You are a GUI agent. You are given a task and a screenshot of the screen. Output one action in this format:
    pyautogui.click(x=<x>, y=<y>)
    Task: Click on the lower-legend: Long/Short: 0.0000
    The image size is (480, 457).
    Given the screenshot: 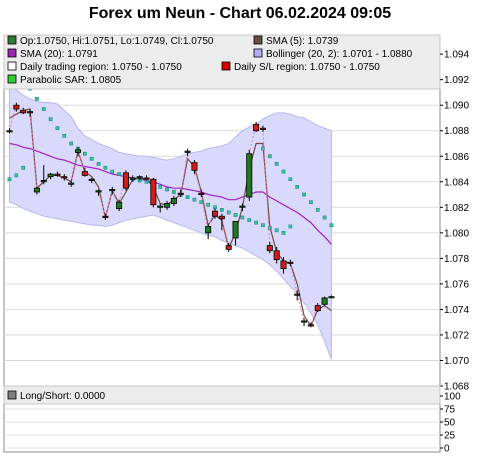 What is the action you would take?
    pyautogui.click(x=222, y=395)
    